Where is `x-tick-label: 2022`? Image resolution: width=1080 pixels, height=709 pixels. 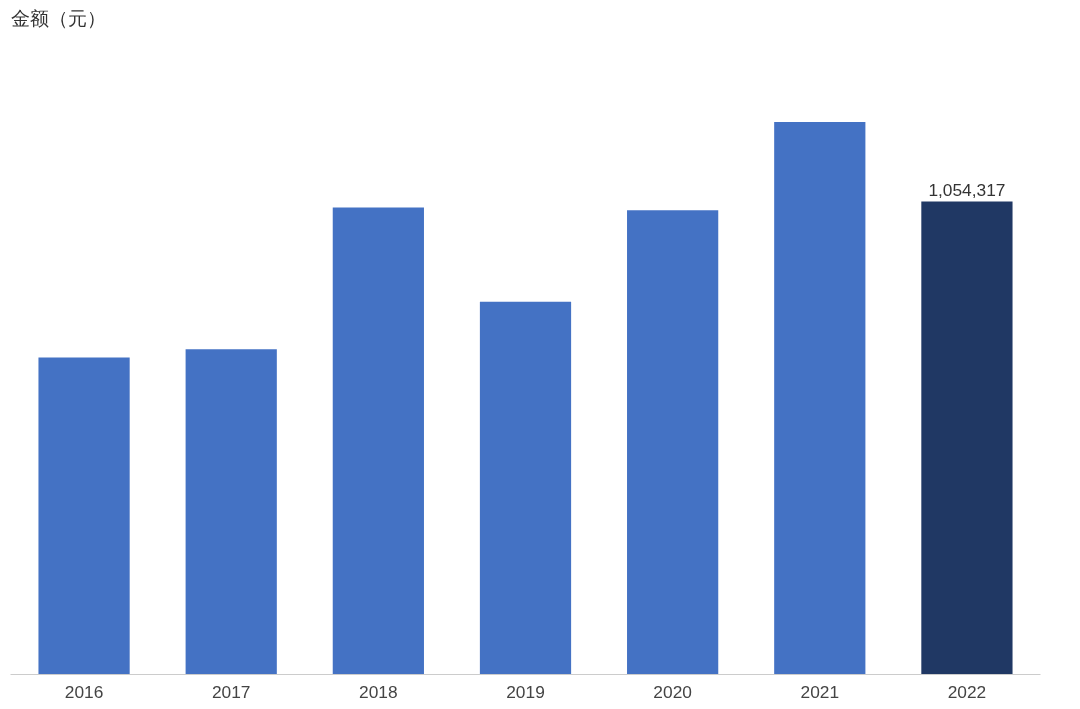 x-tick-label: 2022 is located at coordinates (967, 691).